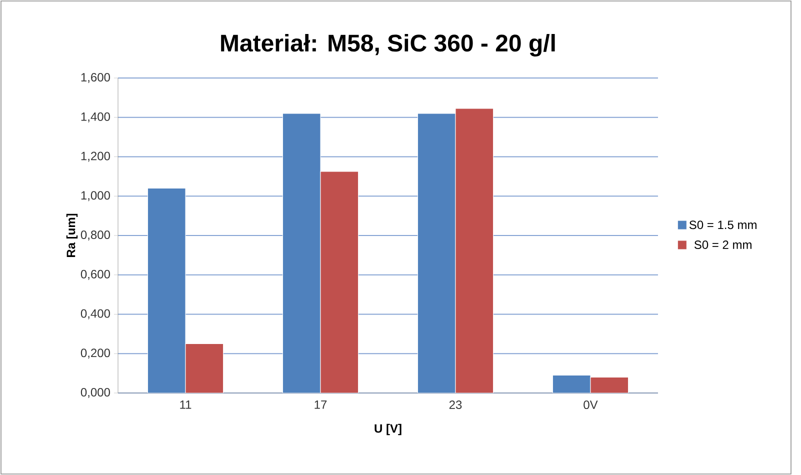 This screenshot has height=475, width=801. Describe the element at coordinates (723, 244) in the screenshot. I see `legend-label: S0 = 2 mm` at that location.